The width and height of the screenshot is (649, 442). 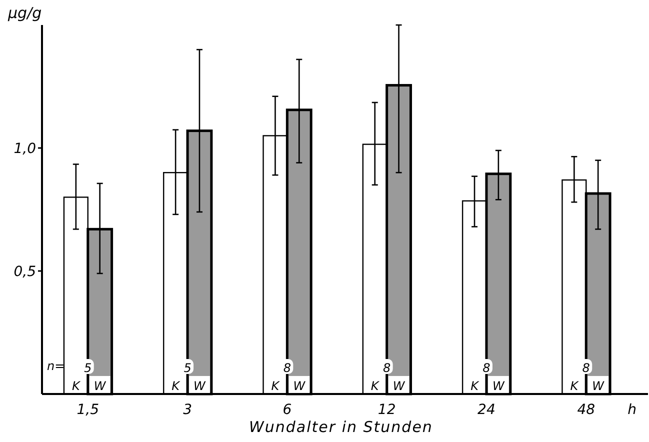 I want to click on x-tick-label: 12, so click(x=387, y=410).